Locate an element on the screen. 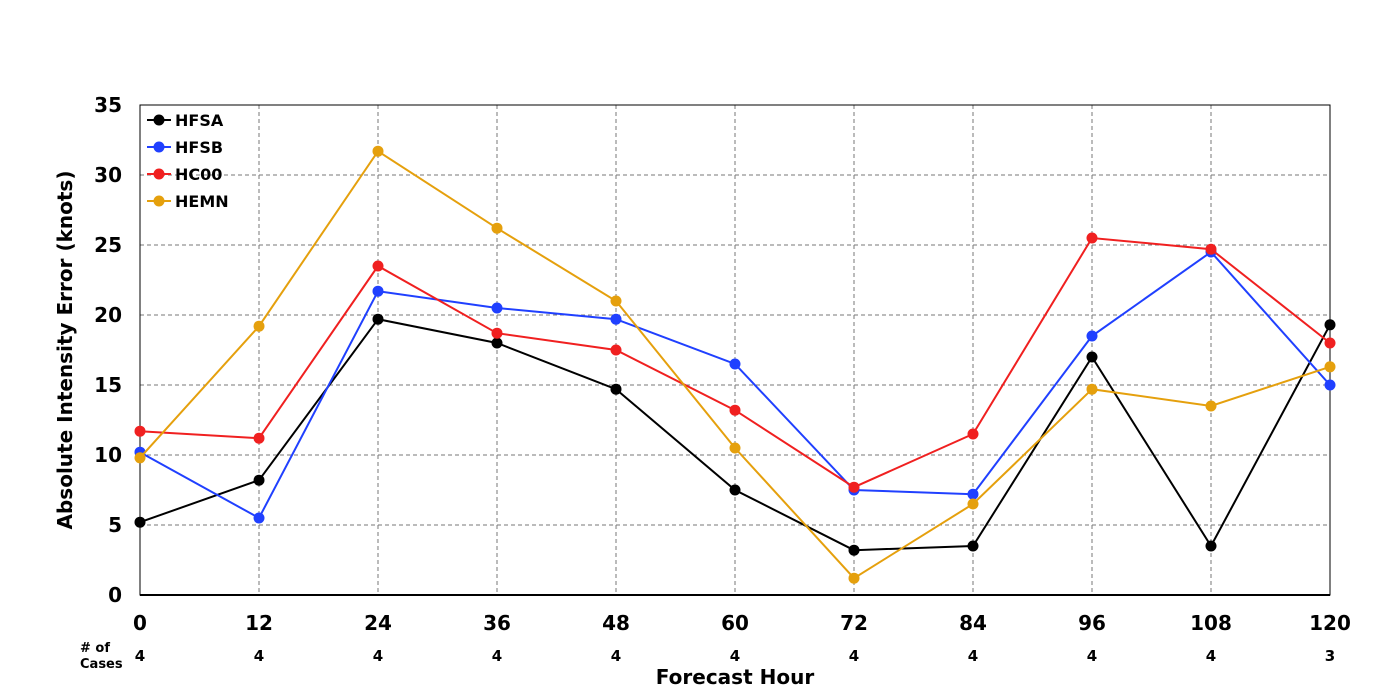 The image size is (1400, 700). x-tick-label: 48 is located at coordinates (616, 623).